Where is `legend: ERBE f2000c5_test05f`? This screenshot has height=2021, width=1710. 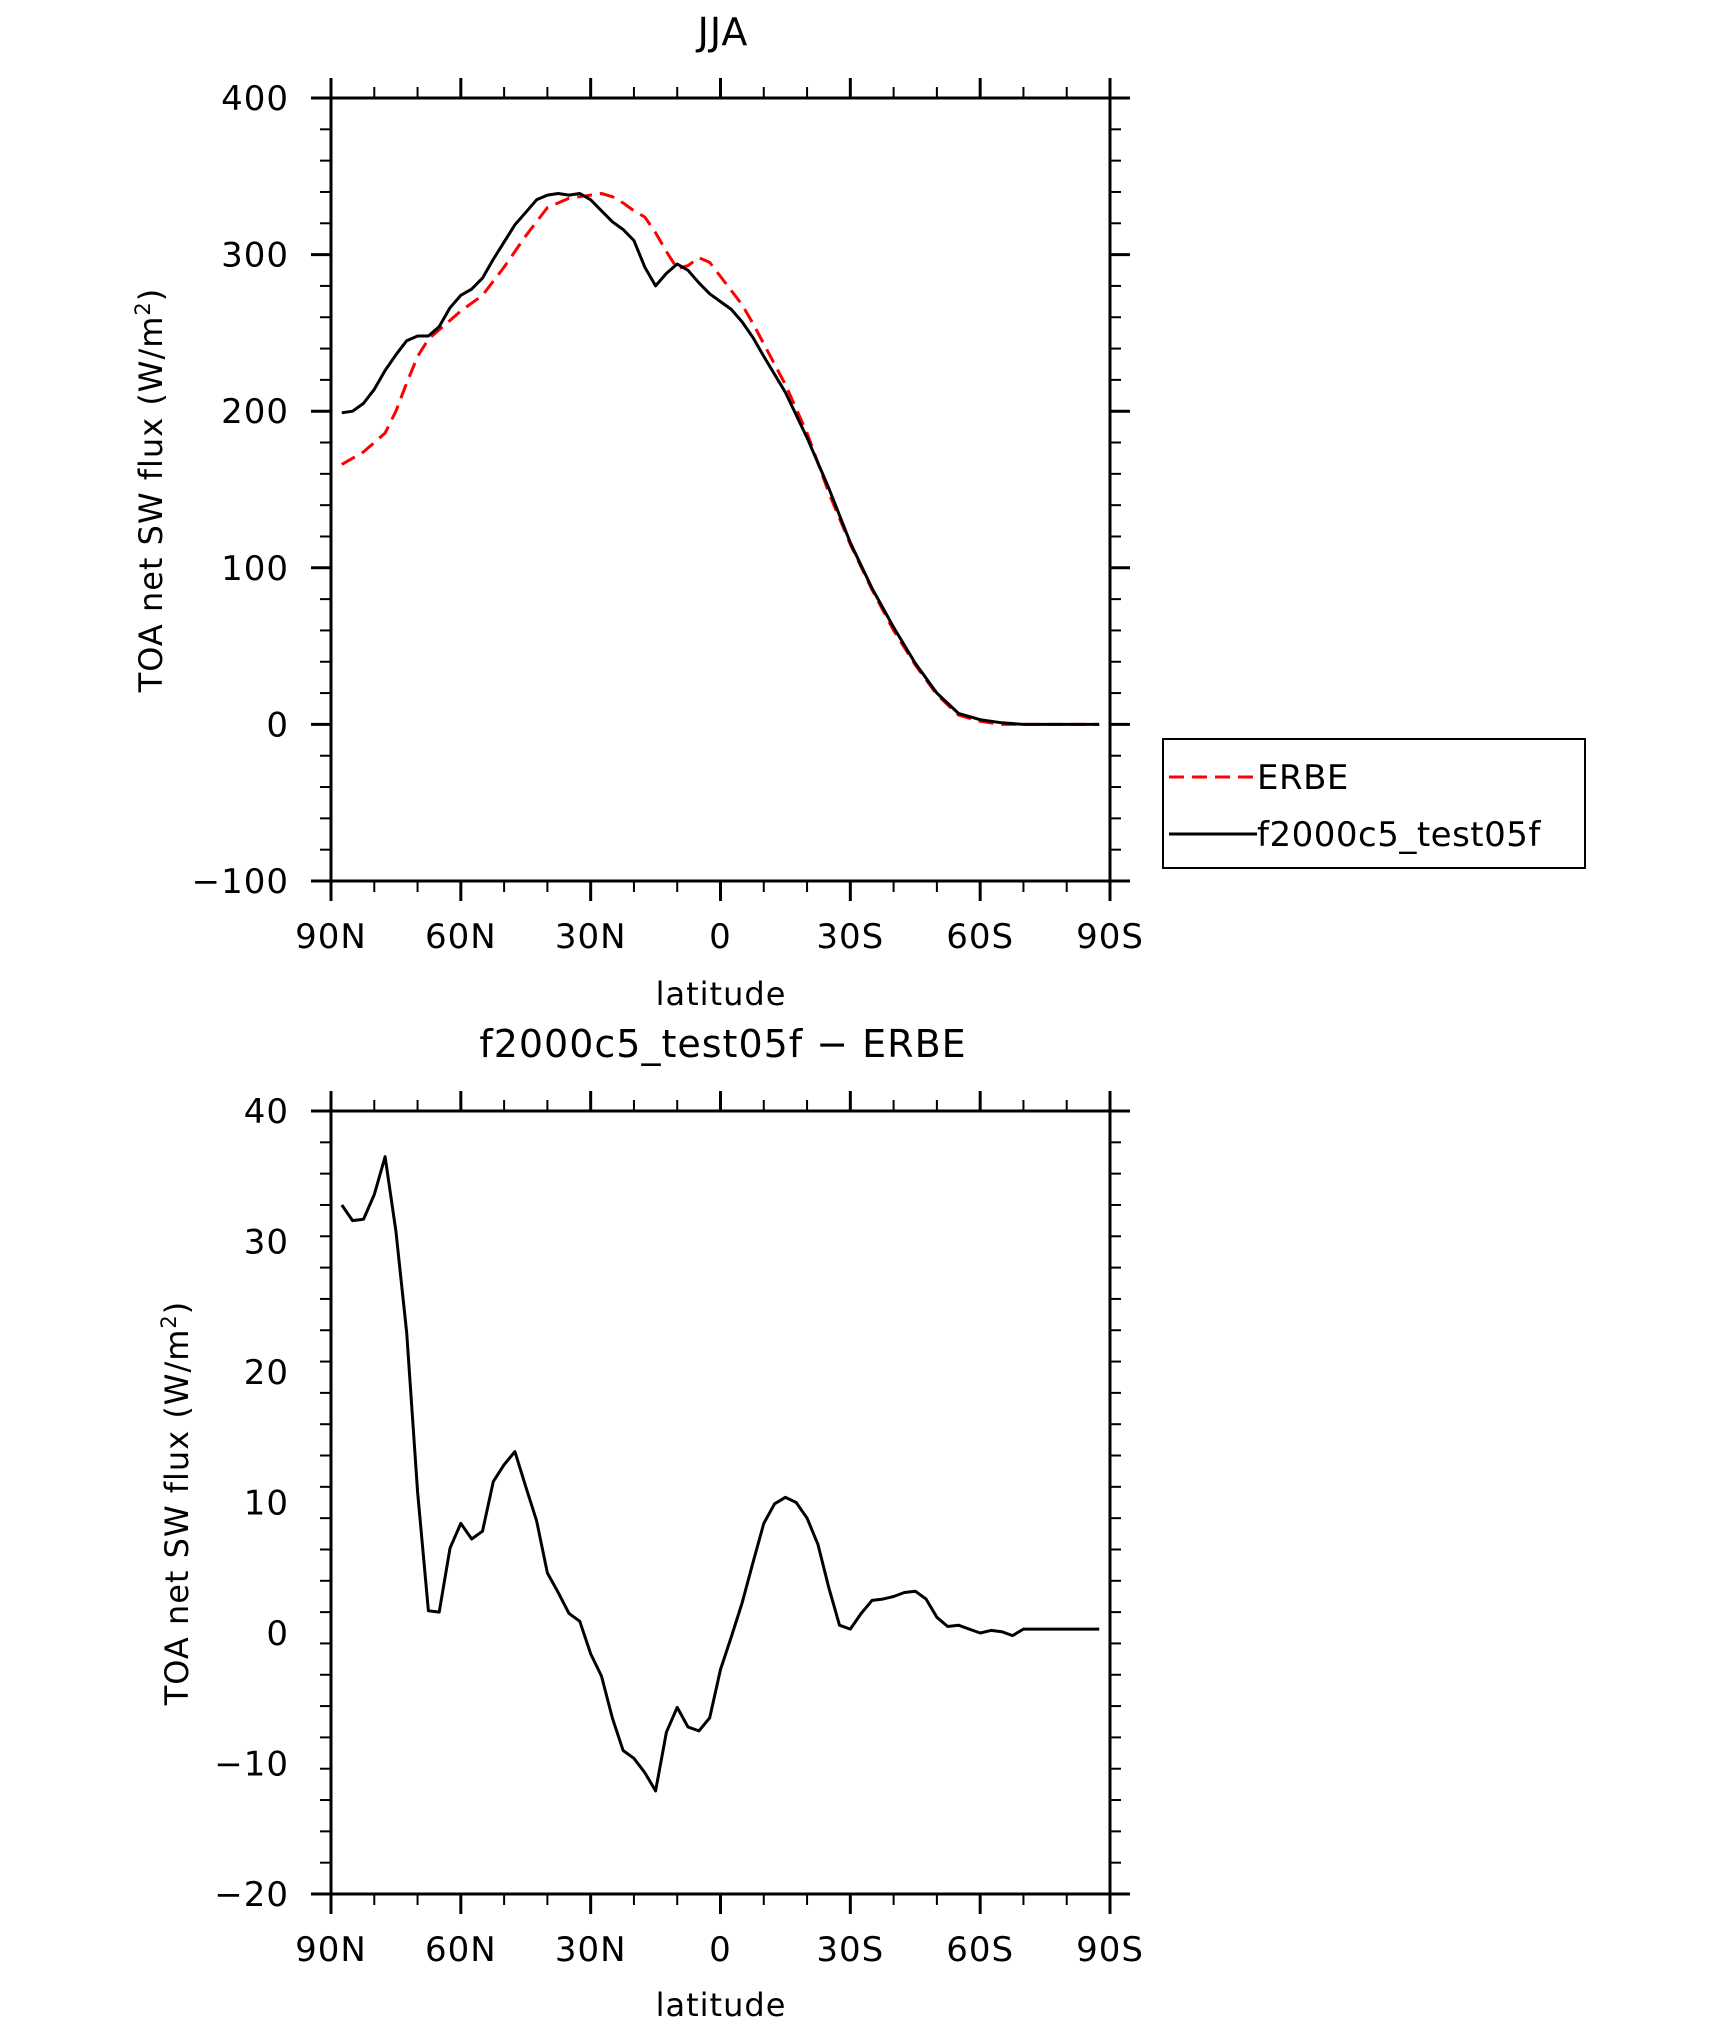
legend: ERBE f2000c5_test05f is located at coordinates (1374, 803).